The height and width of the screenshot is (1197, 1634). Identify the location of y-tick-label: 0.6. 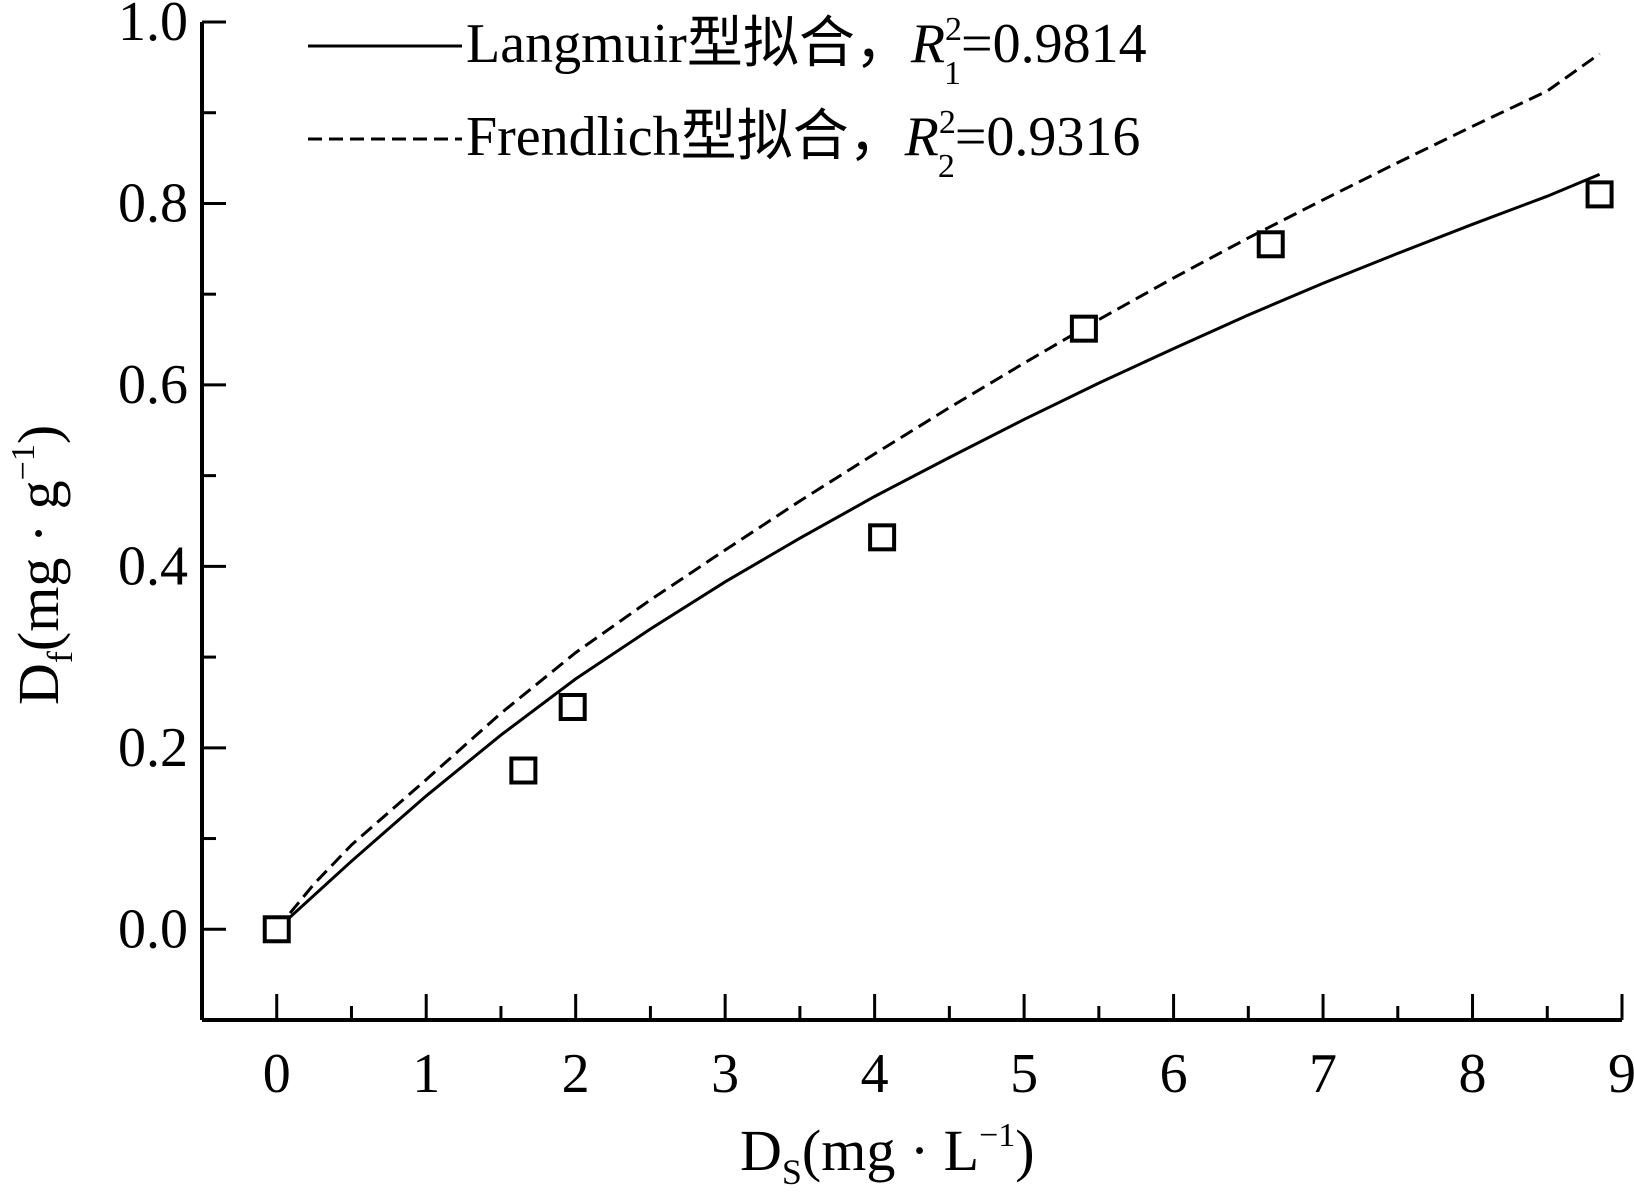
(153, 385).